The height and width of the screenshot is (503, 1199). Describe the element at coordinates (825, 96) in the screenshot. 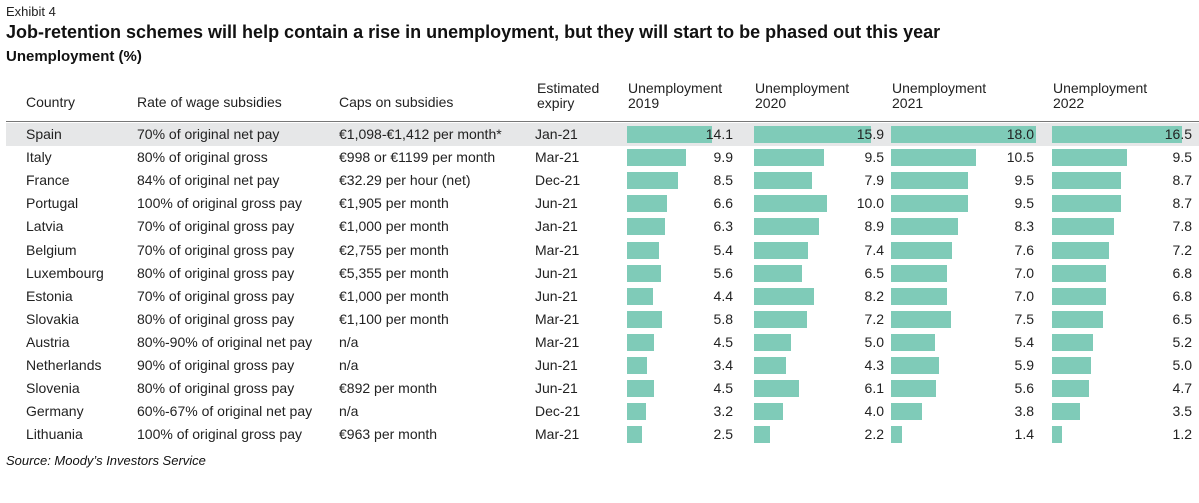

I see `header-u2020: Unemployment 2020` at that location.